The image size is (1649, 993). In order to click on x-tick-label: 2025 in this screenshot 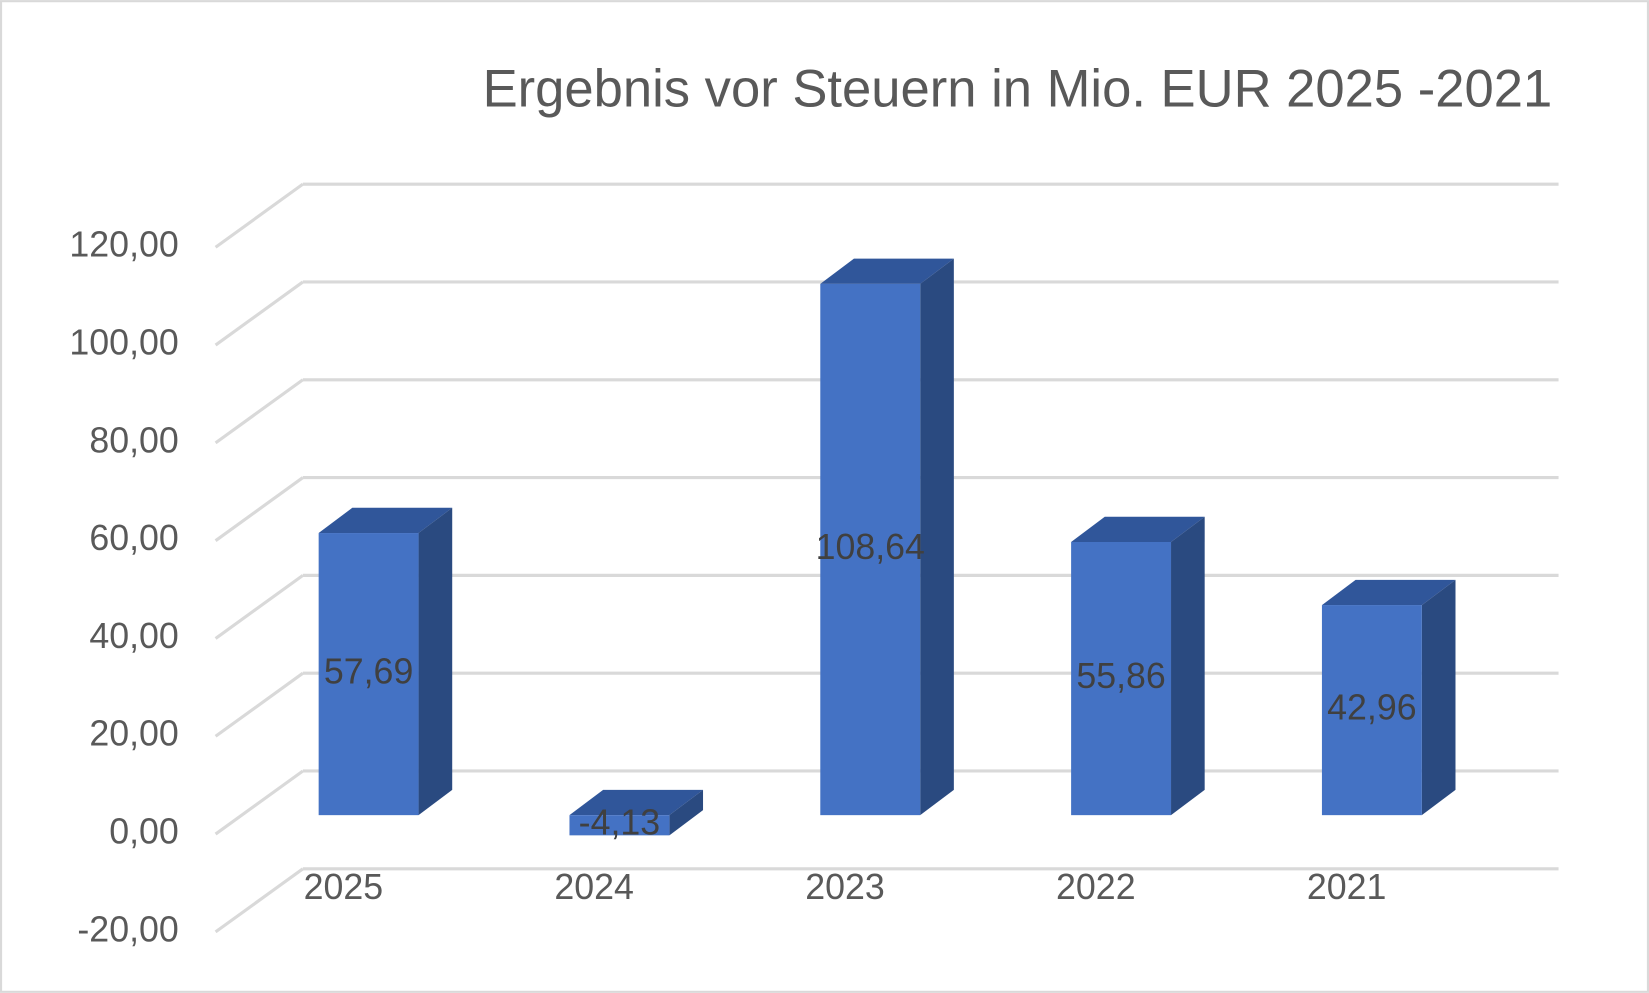, I will do `click(344, 887)`.